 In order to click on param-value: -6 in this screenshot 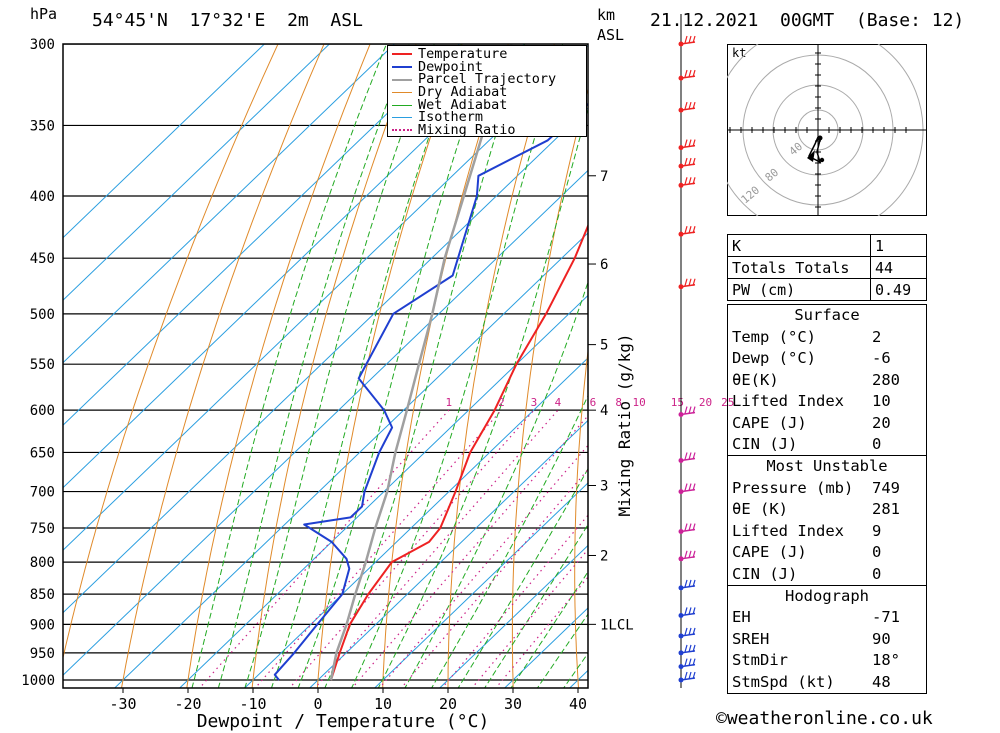, I will do `click(881, 358)`.